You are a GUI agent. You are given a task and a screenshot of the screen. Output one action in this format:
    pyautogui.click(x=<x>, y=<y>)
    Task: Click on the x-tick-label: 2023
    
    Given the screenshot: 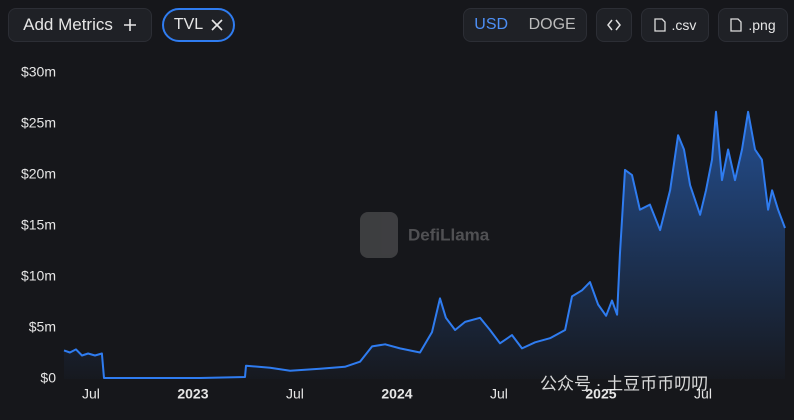 What is the action you would take?
    pyautogui.click(x=192, y=394)
    